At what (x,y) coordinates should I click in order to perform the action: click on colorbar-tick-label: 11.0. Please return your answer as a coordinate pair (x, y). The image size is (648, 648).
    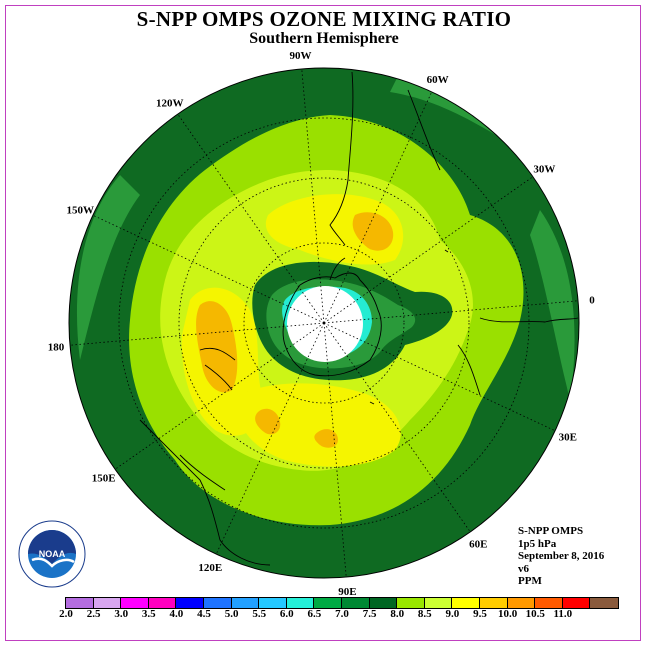
    Looking at the image, I should click on (563, 614).